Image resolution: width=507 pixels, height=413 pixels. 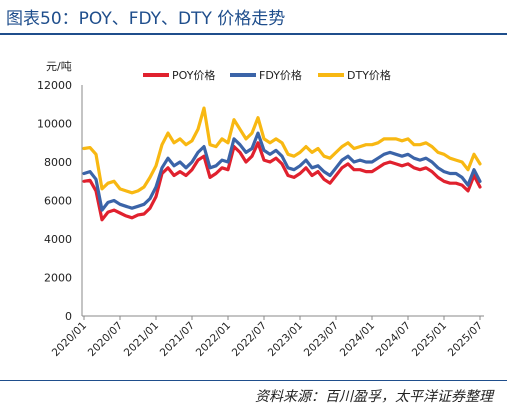 What do you see at coordinates (321, 339) in the screenshot?
I see `x-tick-label: 2023/07` at bounding box center [321, 339].